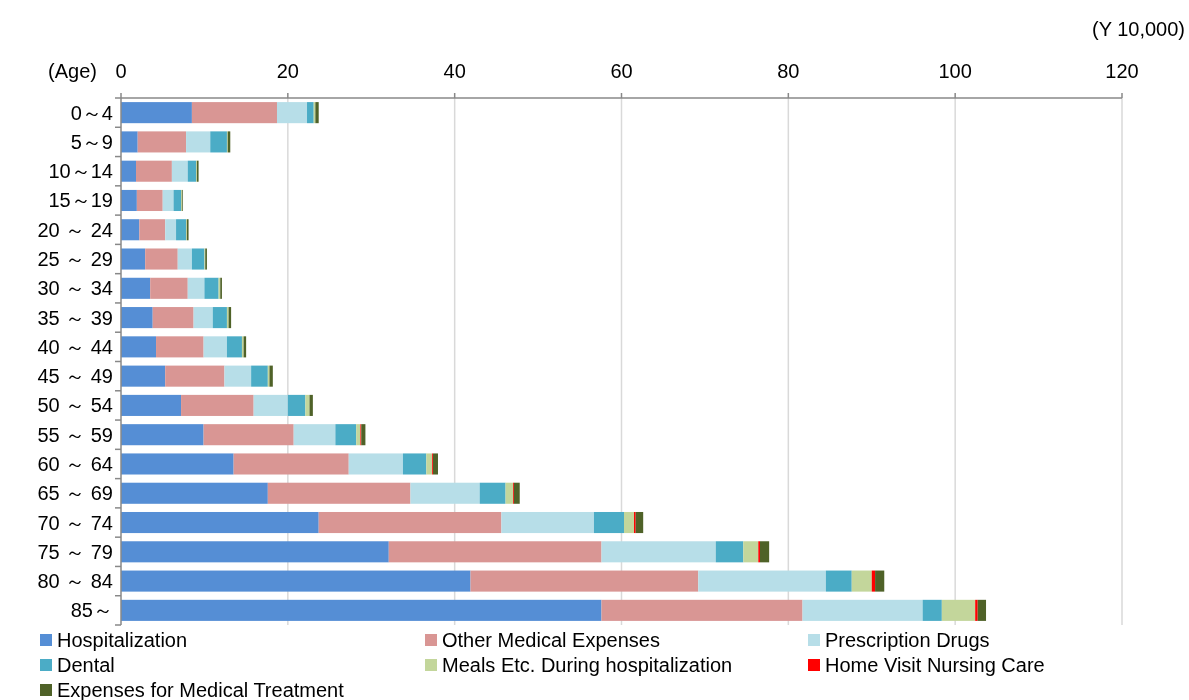  I want to click on x-tick-label: 20, so click(287, 71).